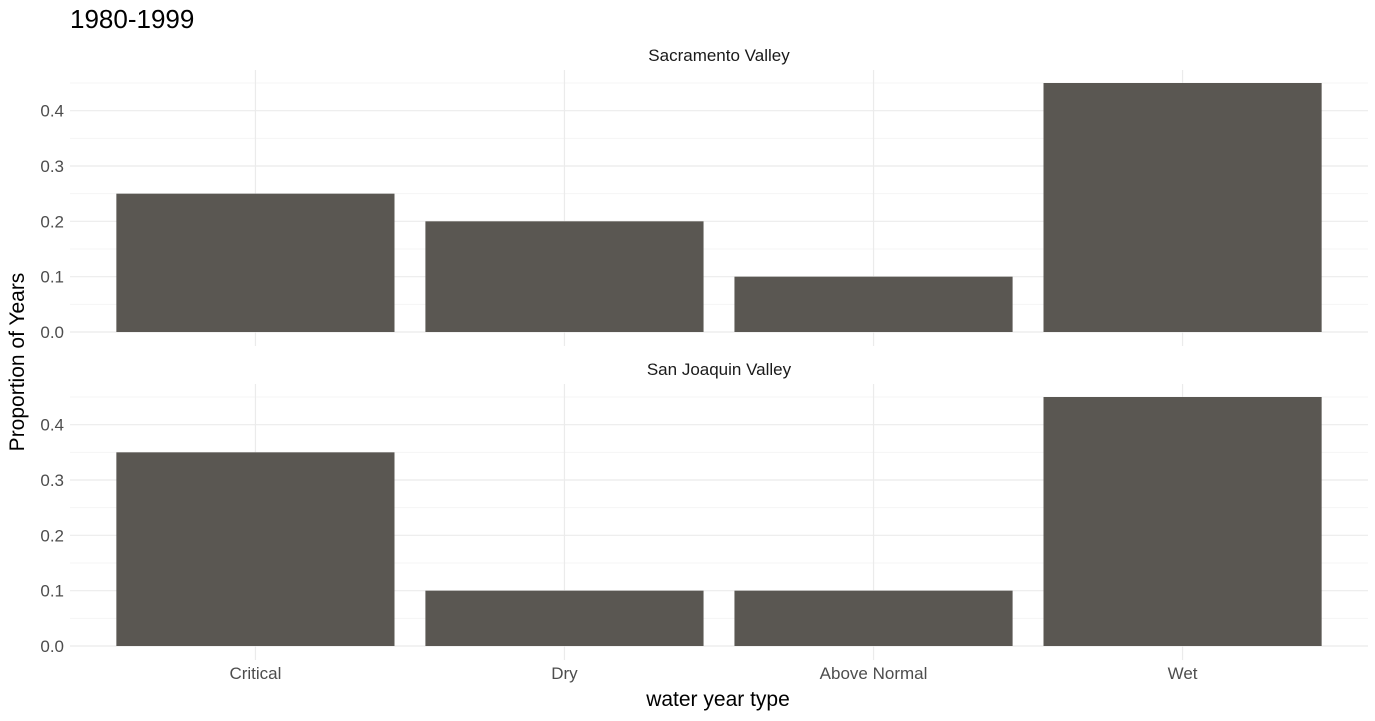 The image size is (1375, 721). Describe the element at coordinates (564, 673) in the screenshot. I see `x-tick-label: Dry` at that location.